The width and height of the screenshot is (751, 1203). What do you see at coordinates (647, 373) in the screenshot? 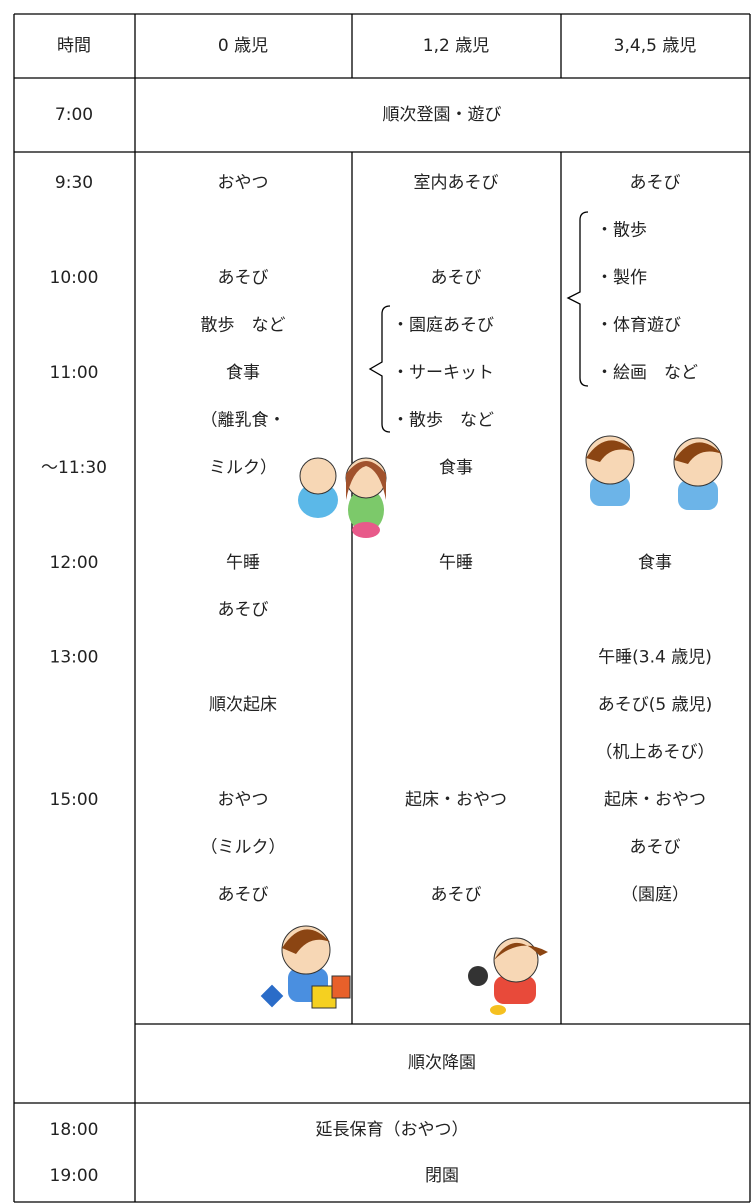
I see `activity-cell: ・絵画 など` at bounding box center [647, 373].